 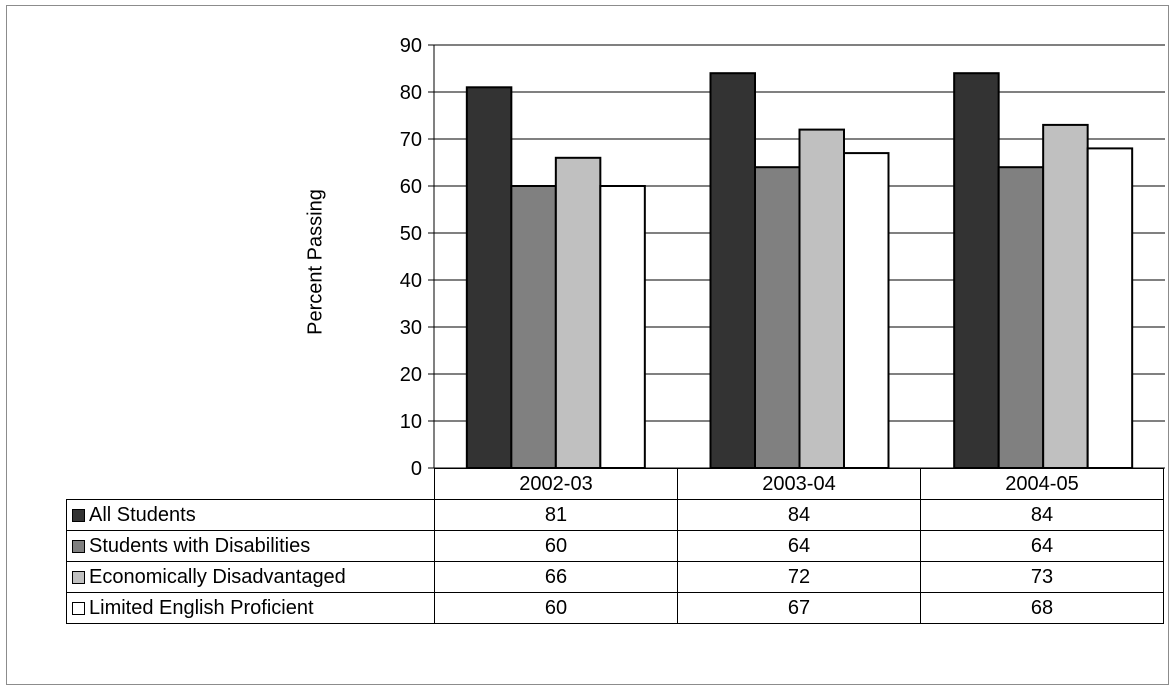 I want to click on legend-entry: Students with Disabilities, so click(x=250, y=546).